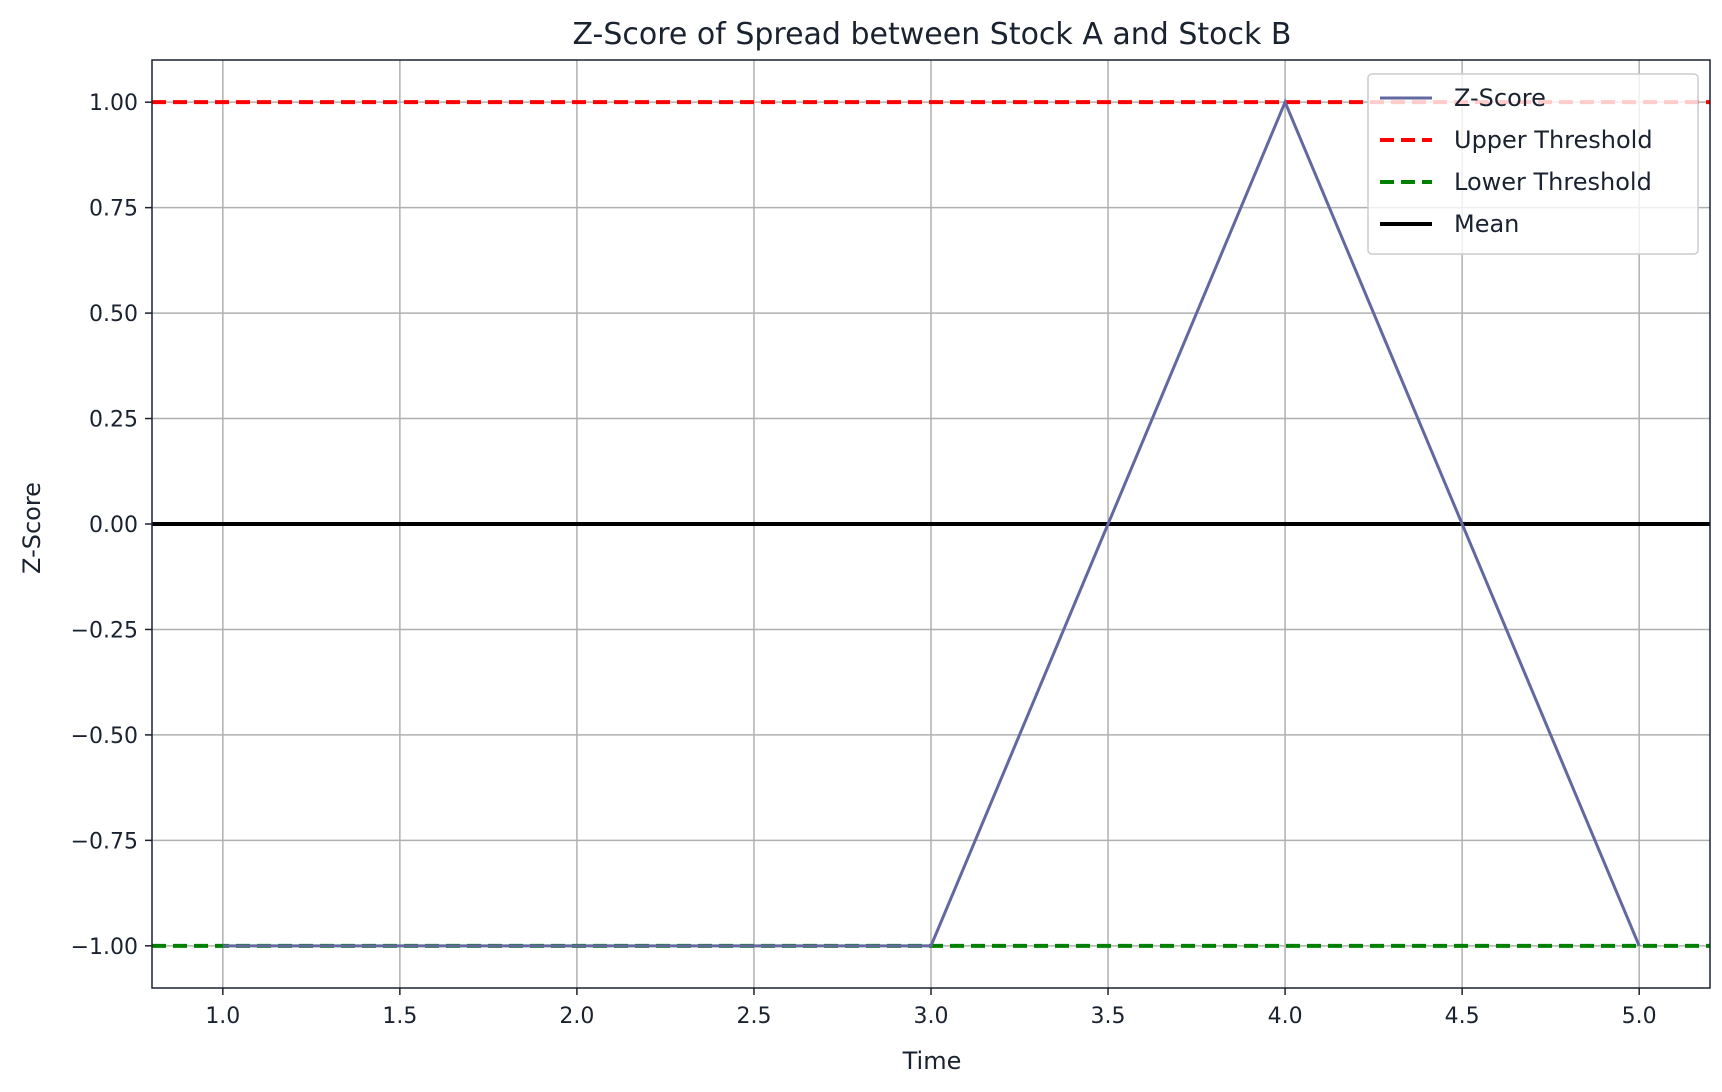 The width and height of the screenshot is (1722, 1092). I want to click on y-tick-label-0: 1.00, so click(113, 103).